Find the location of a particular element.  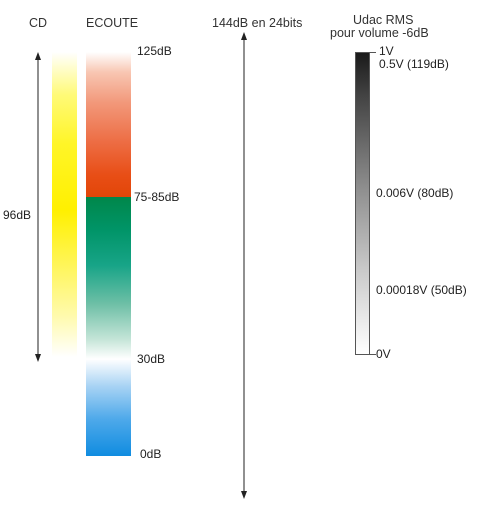

ecoute-header: ECOUTE is located at coordinates (112, 23).